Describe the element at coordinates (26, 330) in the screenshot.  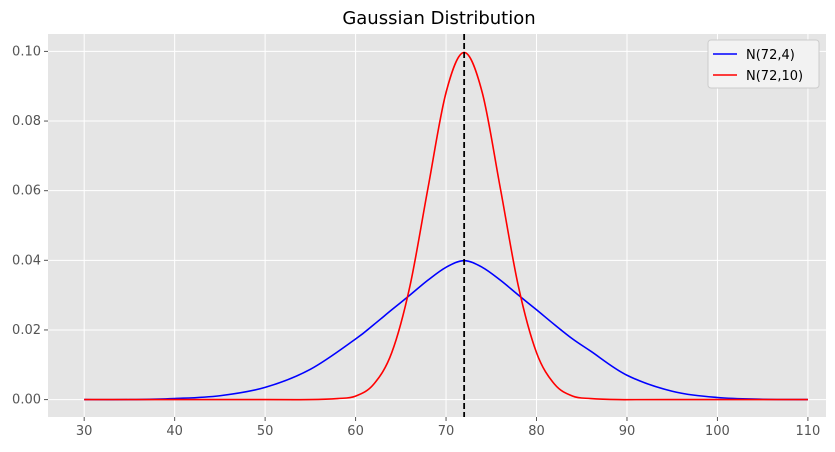
I see `y-tick-label: 0.02` at that location.